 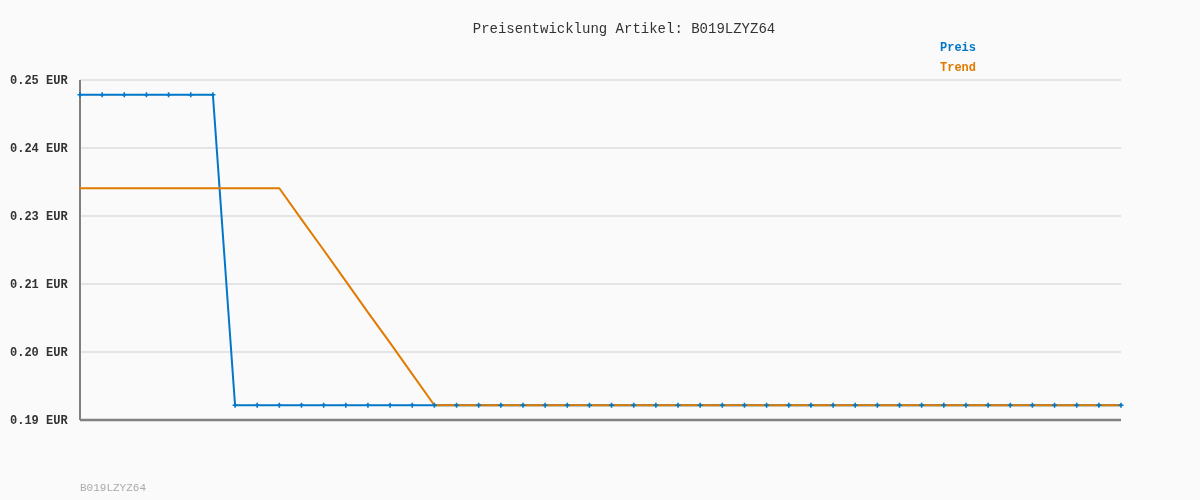 I want to click on y-tick-label: 0.25 EUR, so click(x=39, y=81).